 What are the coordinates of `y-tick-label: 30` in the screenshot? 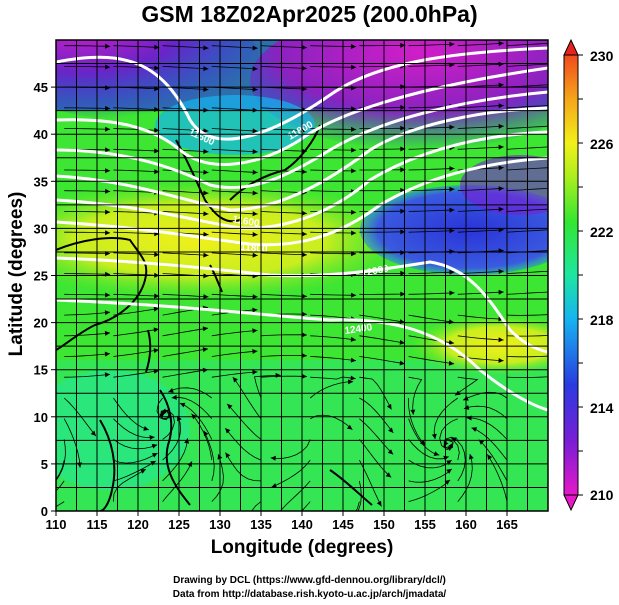 It's located at (41, 228).